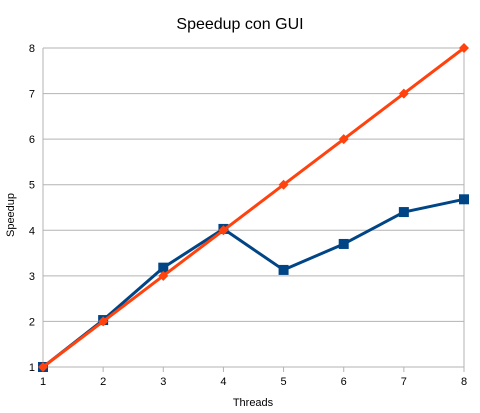 Image resolution: width=480 pixels, height=413 pixels. What do you see at coordinates (284, 382) in the screenshot?
I see `x-tick-label: 5` at bounding box center [284, 382].